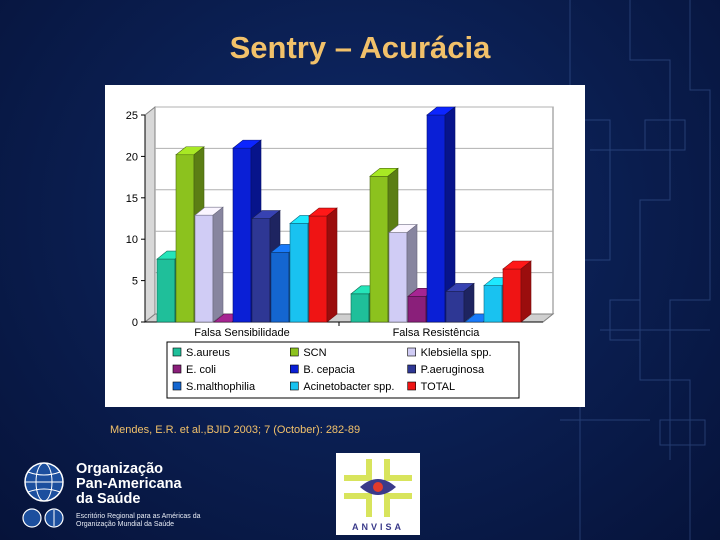 Image resolution: width=720 pixels, height=540 pixels. I want to click on y-tick-label: 20, so click(132, 157).